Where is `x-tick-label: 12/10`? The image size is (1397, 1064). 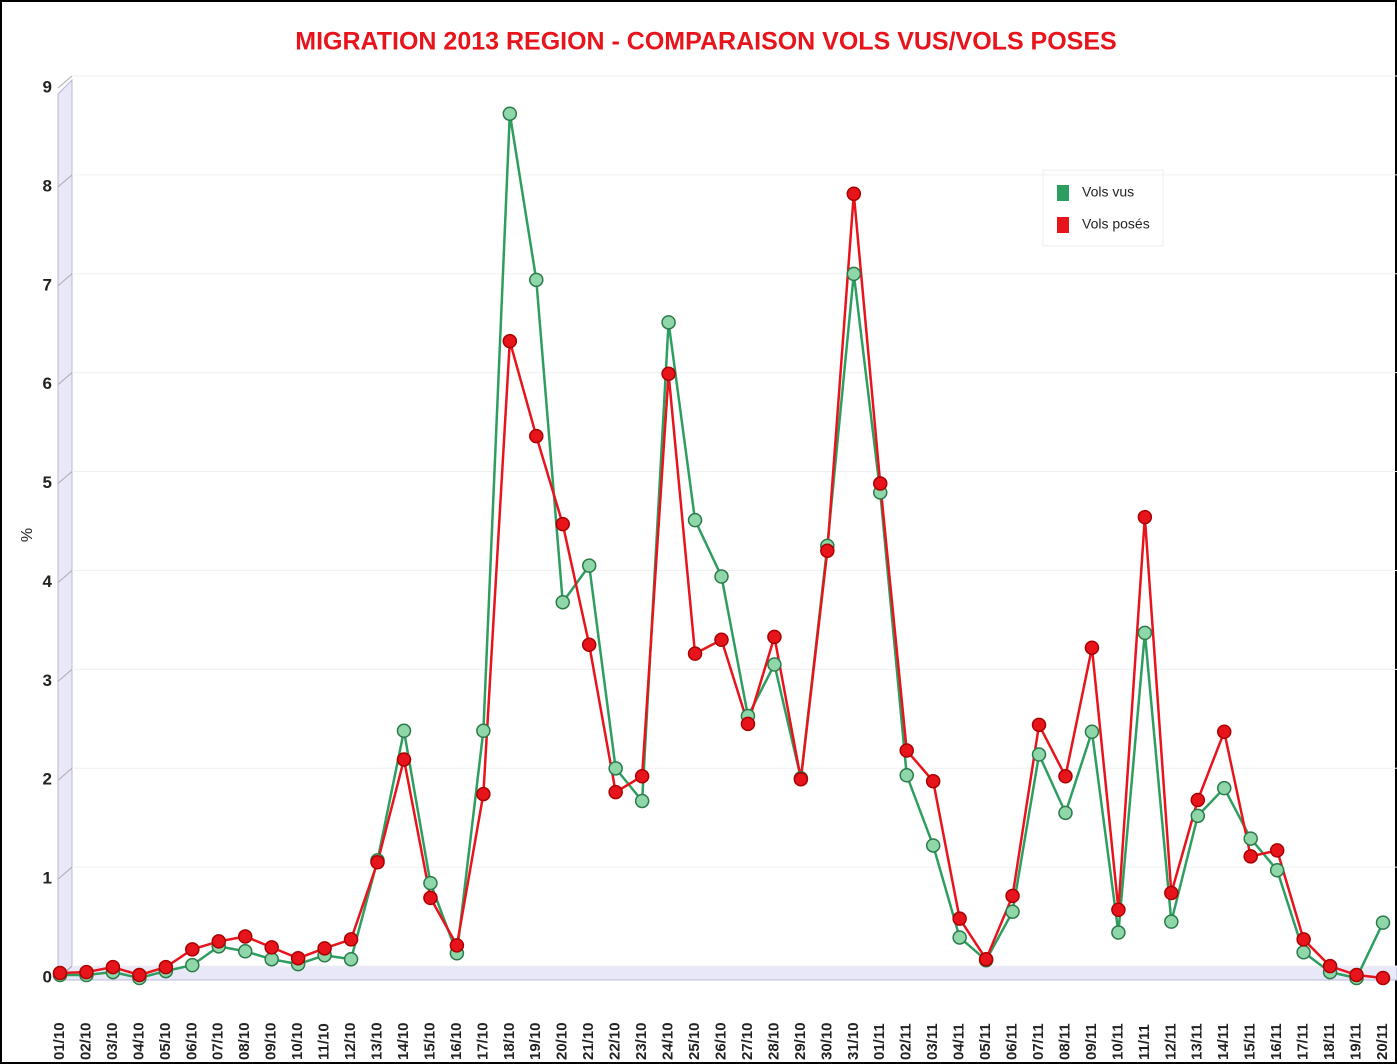
x-tick-label: 12/10 is located at coordinates (350, 1041).